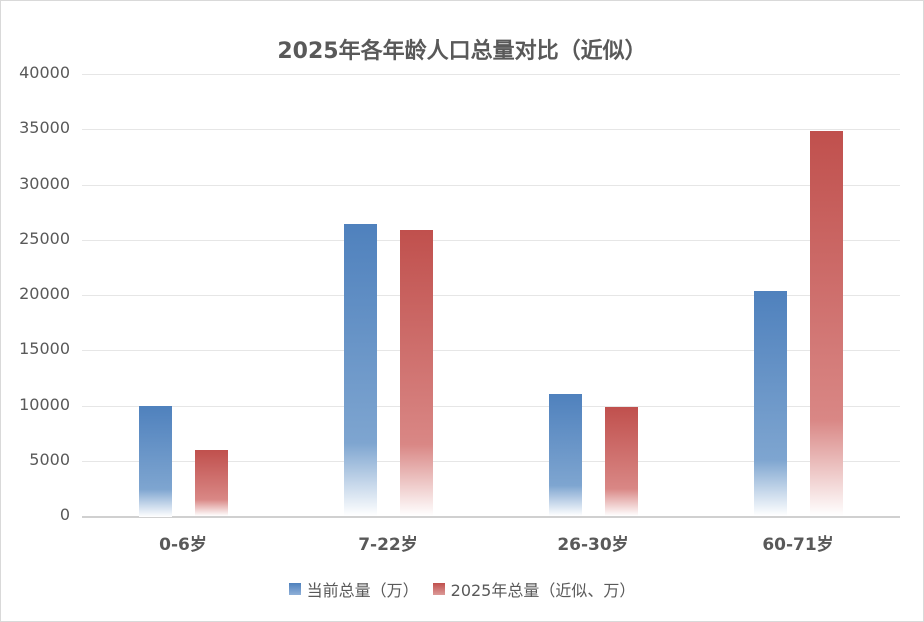 Image resolution: width=924 pixels, height=622 pixels. Describe the element at coordinates (543, 590) in the screenshot. I see `legend-label-2025: 2025年总量（近似、万）` at that location.